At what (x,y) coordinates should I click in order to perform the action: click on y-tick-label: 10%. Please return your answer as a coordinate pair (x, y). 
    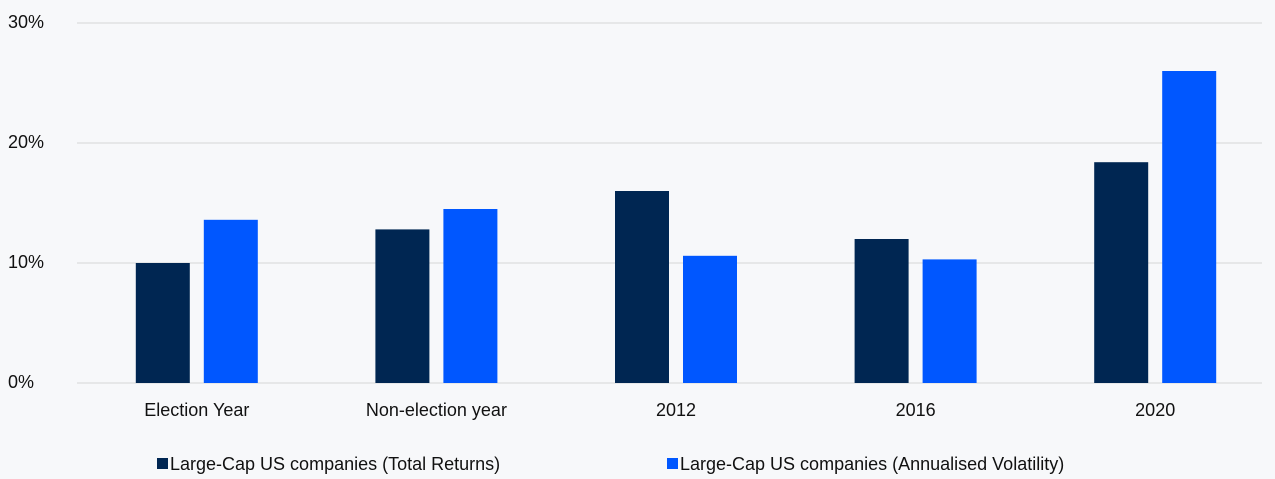
    Looking at the image, I should click on (26, 262).